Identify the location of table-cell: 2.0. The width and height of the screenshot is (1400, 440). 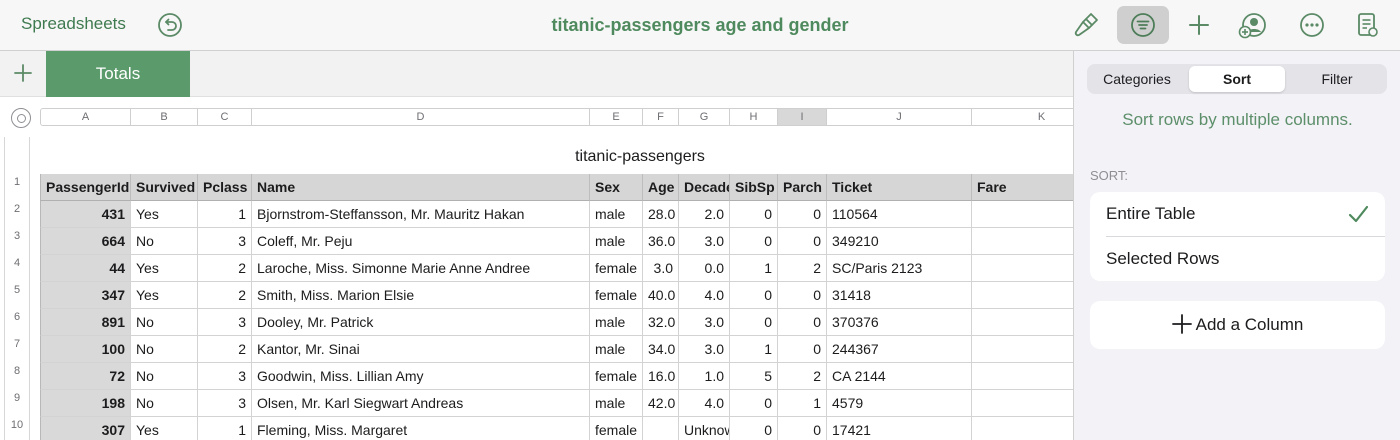
(704, 214).